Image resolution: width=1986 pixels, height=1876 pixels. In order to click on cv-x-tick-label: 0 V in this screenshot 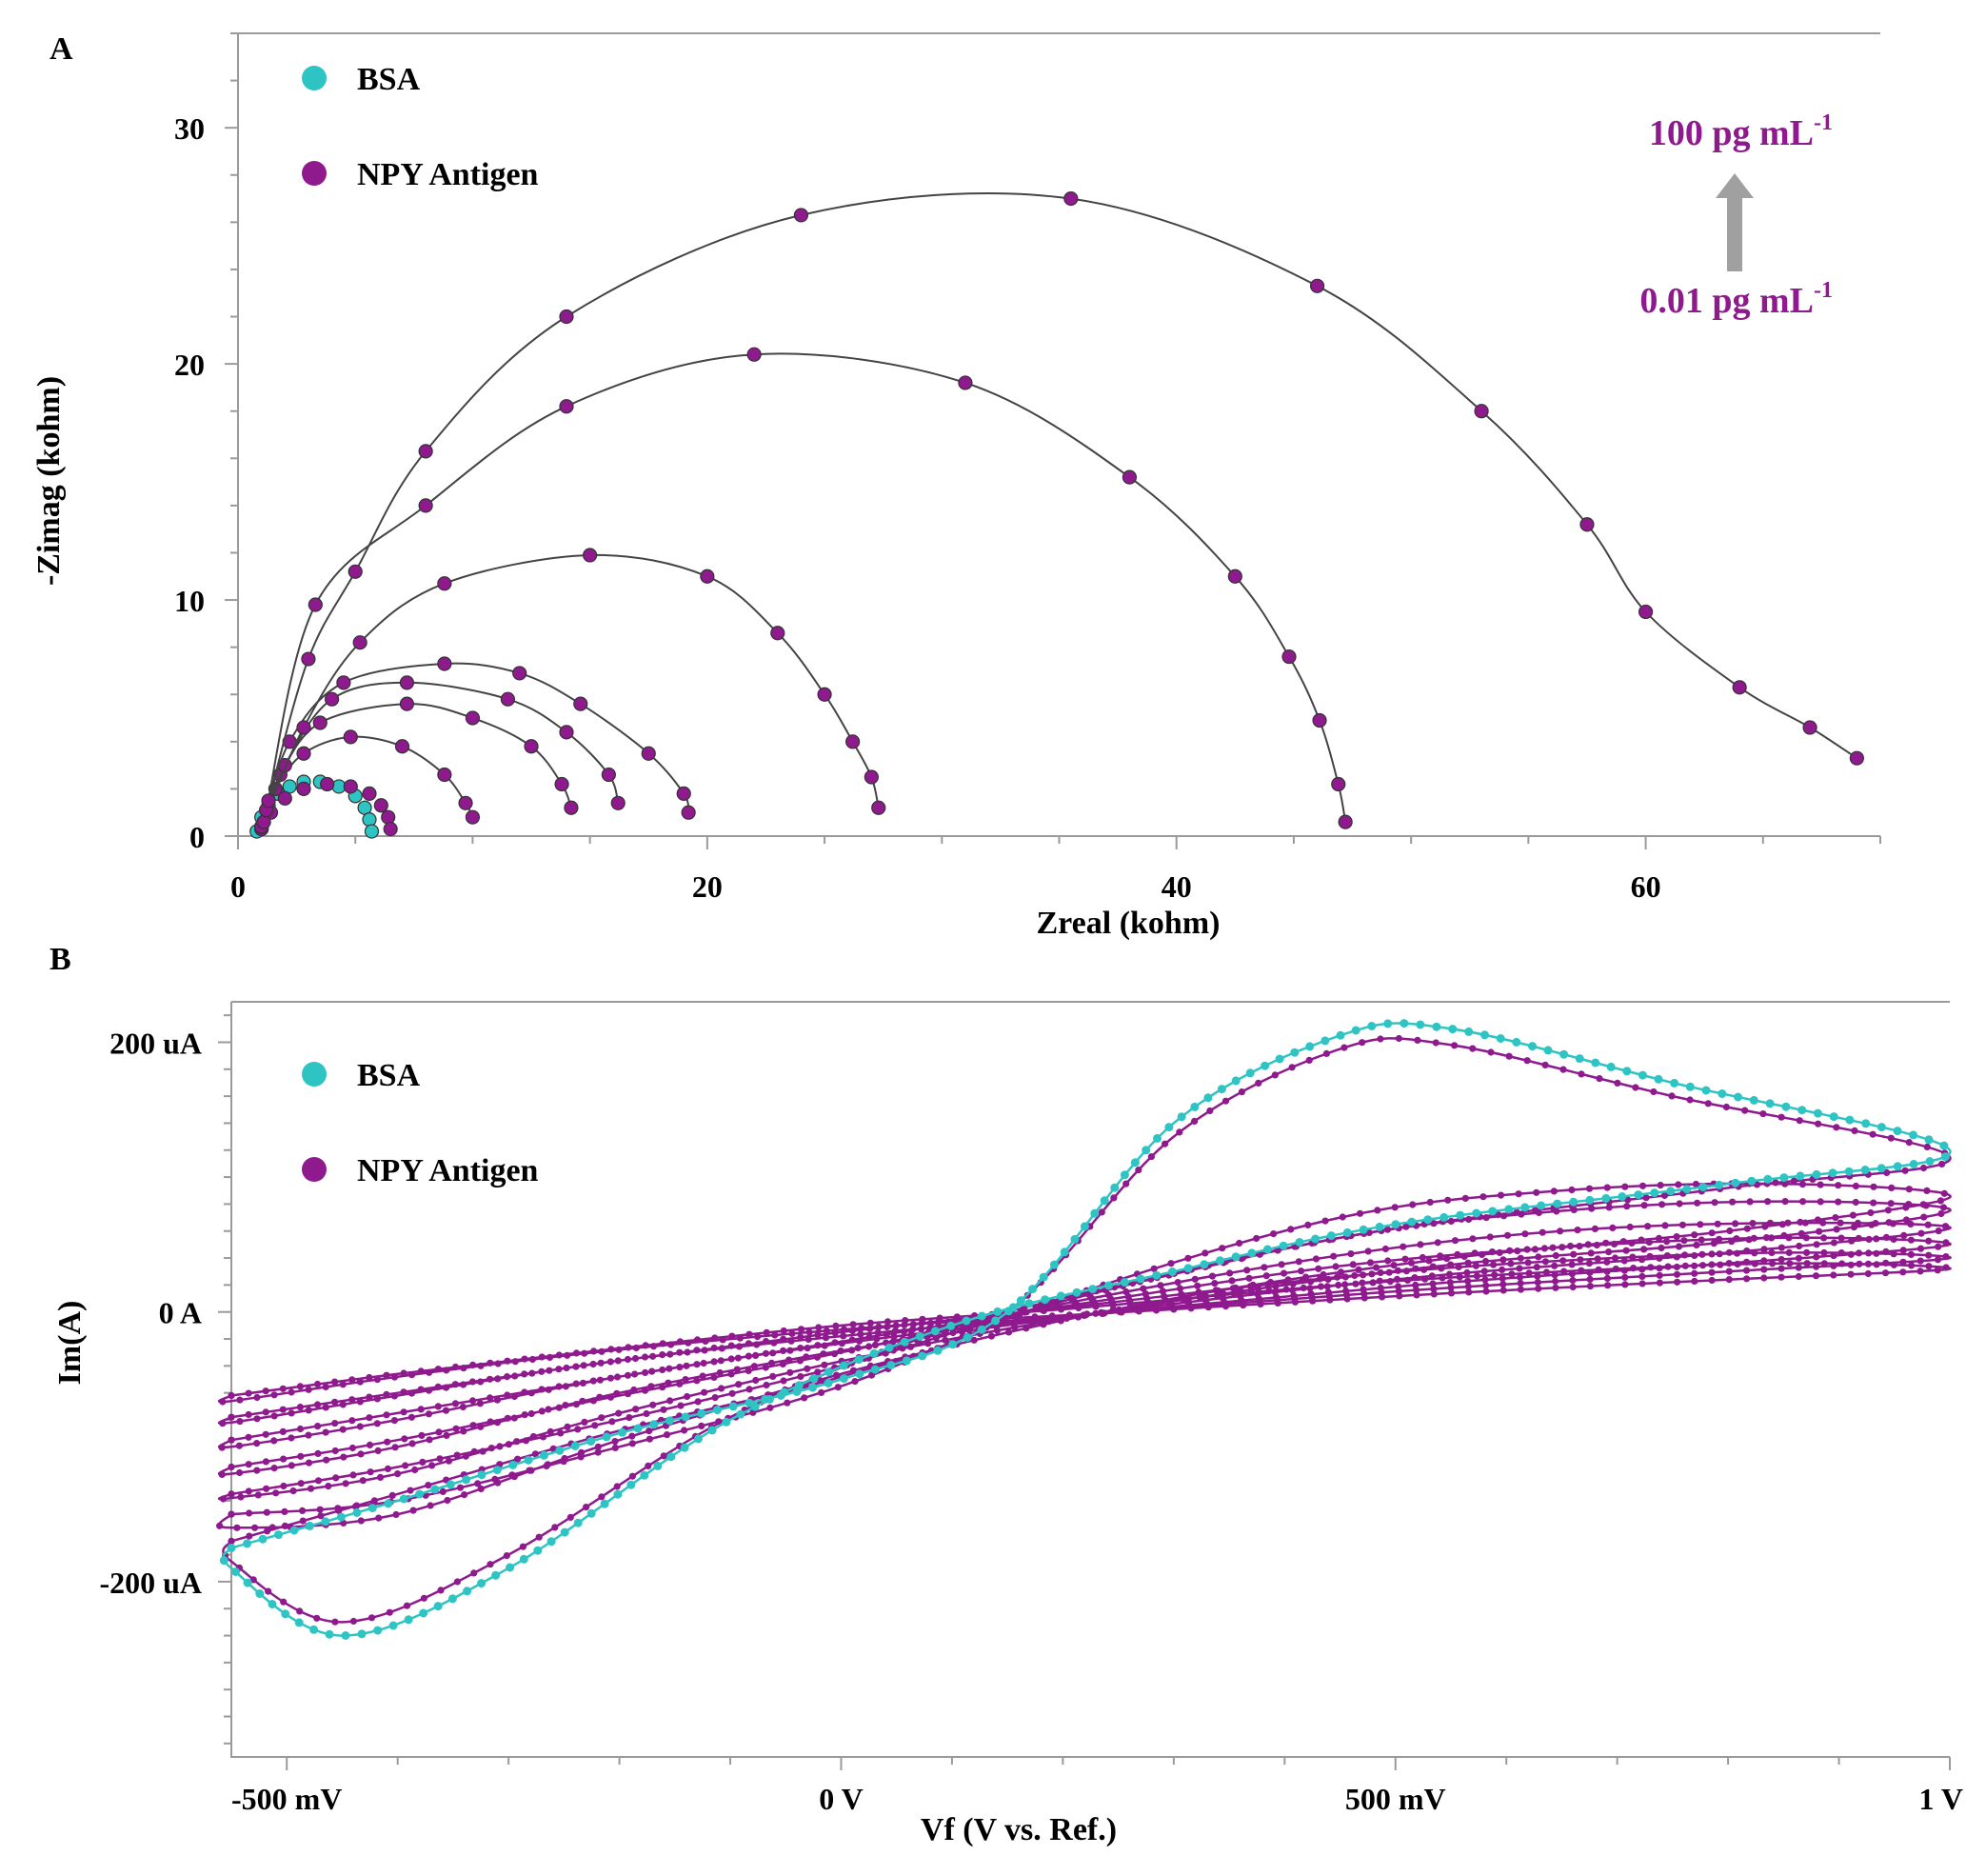, I will do `click(842, 1799)`.